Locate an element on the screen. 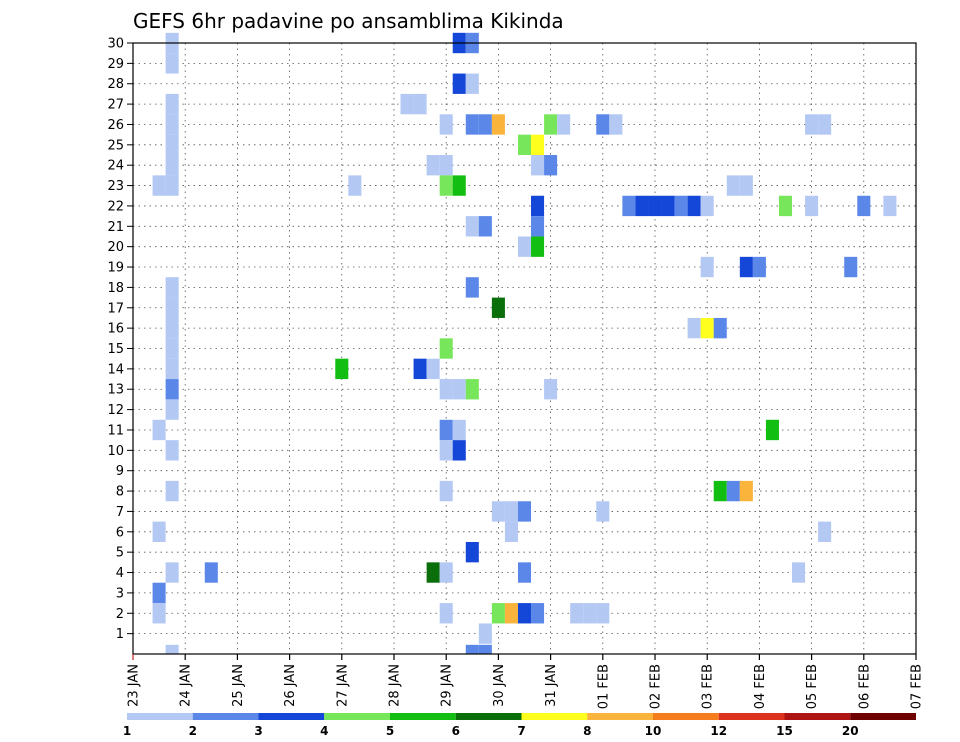 The width and height of the screenshot is (960, 742). y-tick-label: 25 is located at coordinates (115, 145).